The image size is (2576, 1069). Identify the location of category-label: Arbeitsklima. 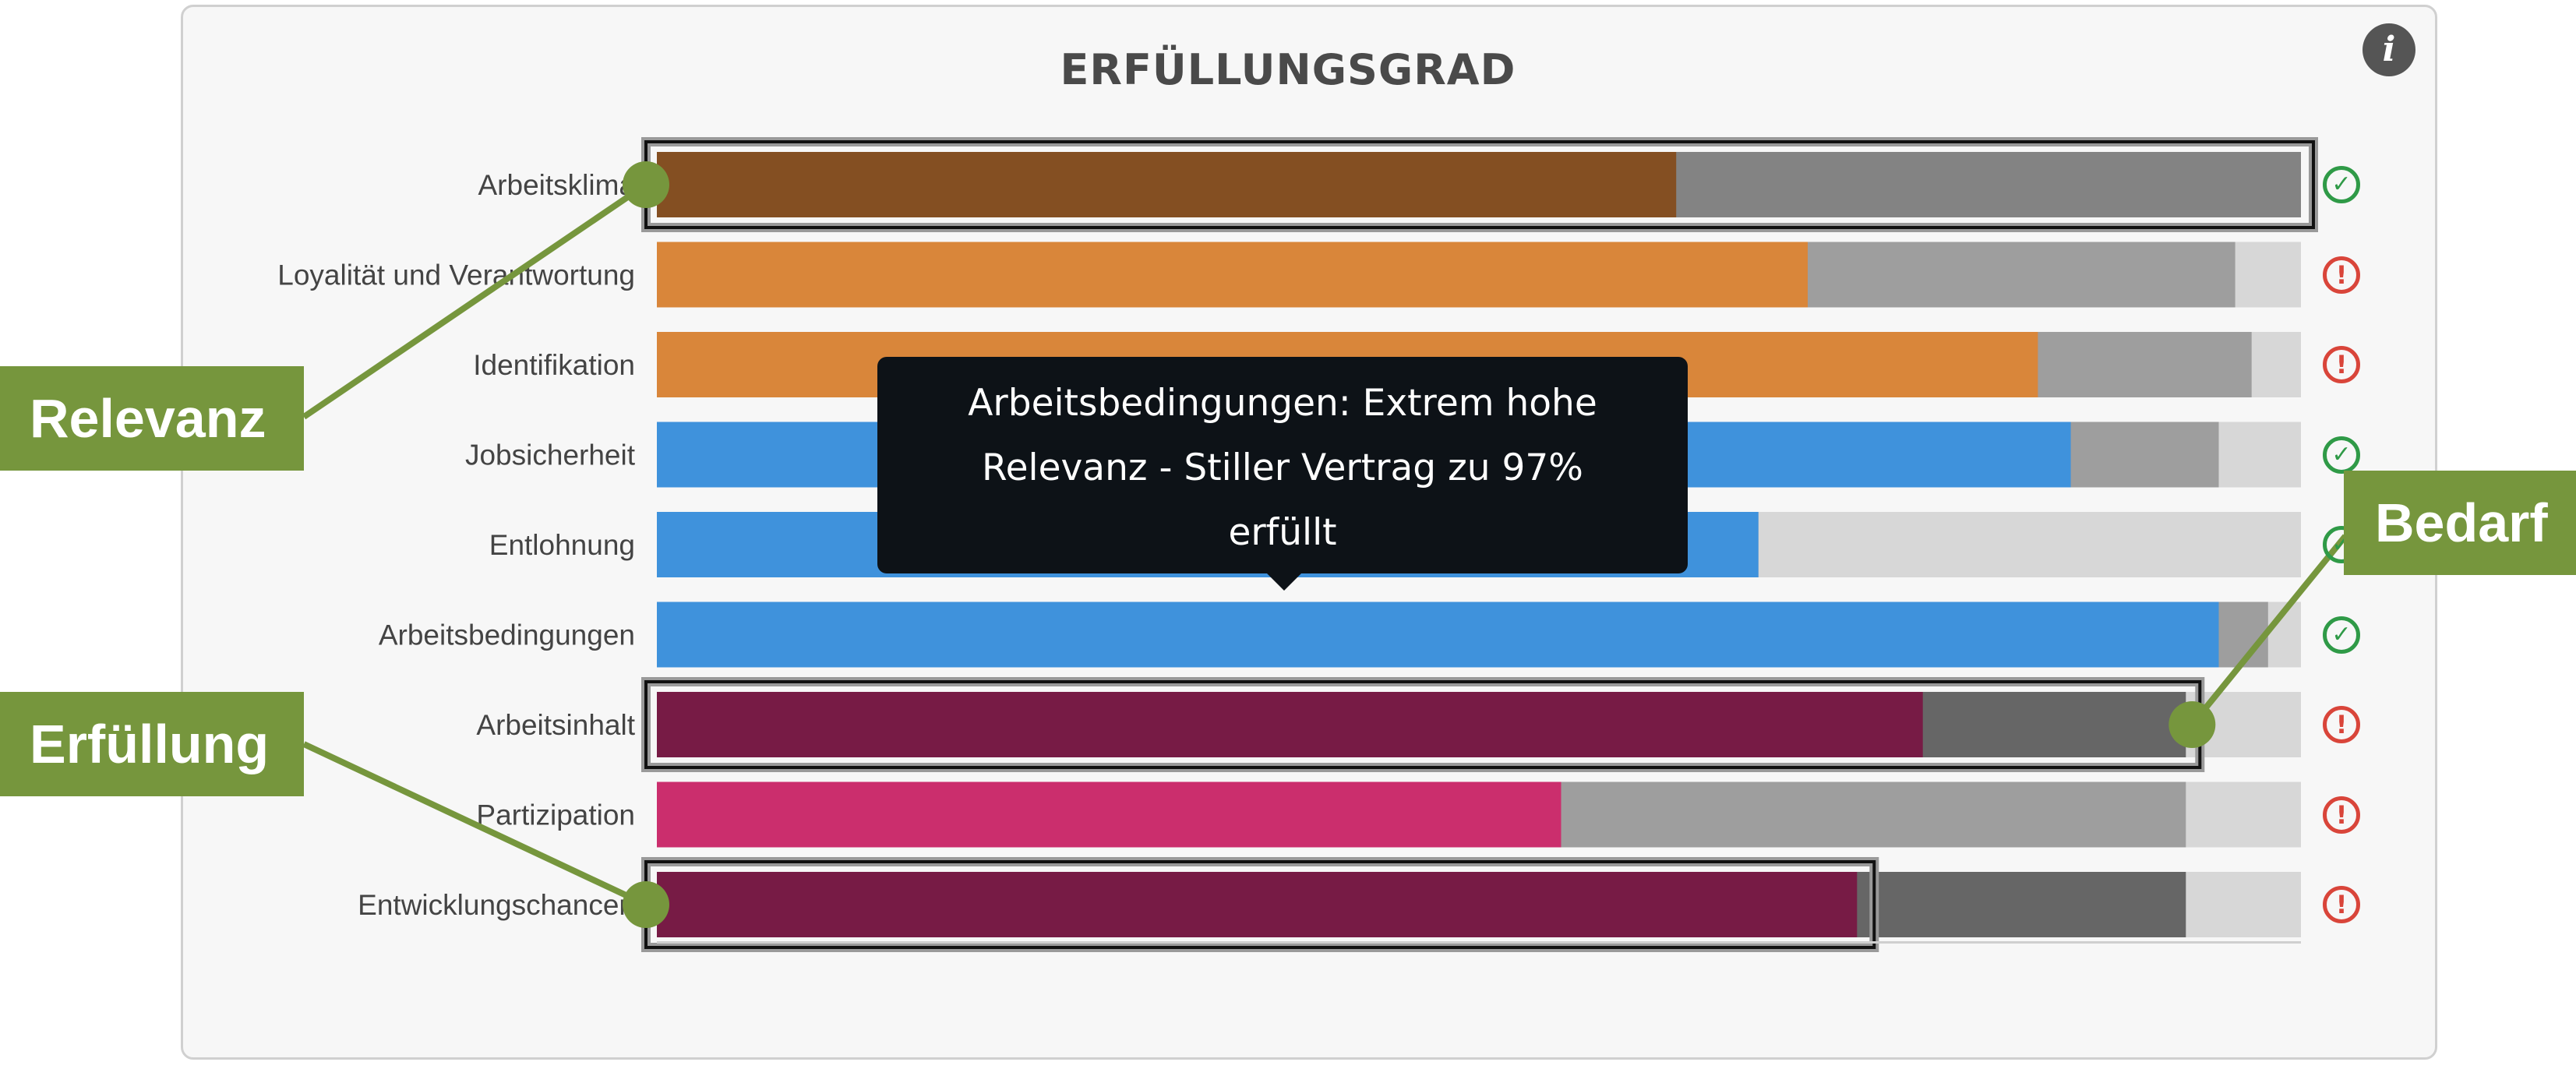
(557, 185).